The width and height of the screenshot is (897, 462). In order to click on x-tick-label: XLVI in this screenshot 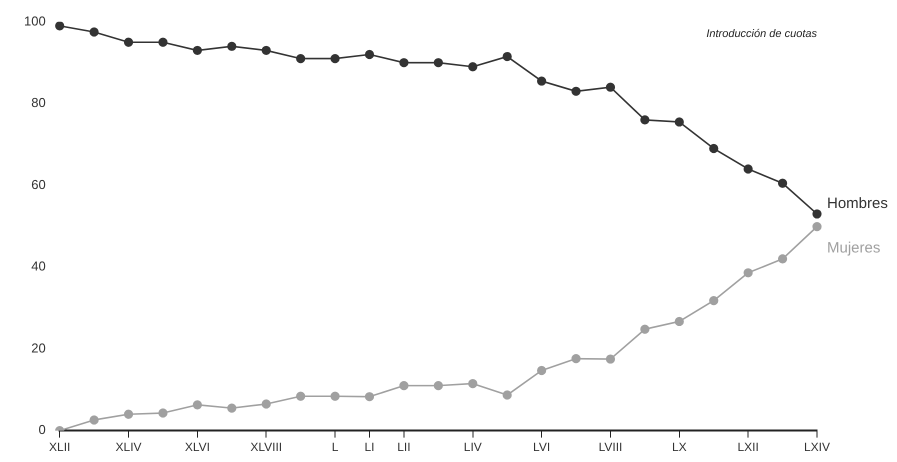, I will do `click(197, 447)`.